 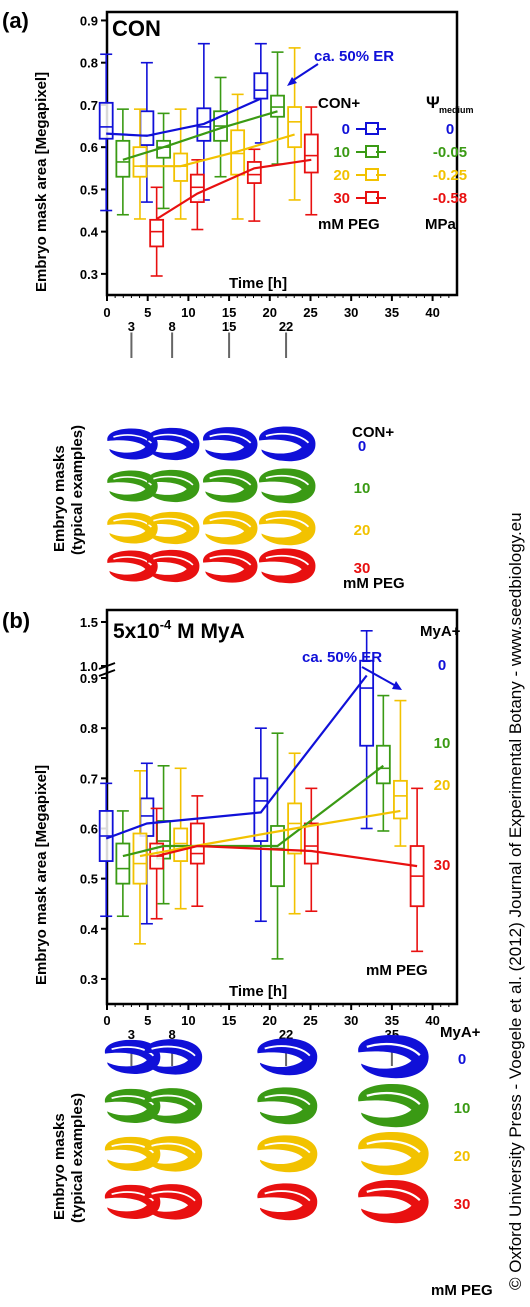 I want to click on embryo-mask-30-t22, so click(x=287, y=1202).